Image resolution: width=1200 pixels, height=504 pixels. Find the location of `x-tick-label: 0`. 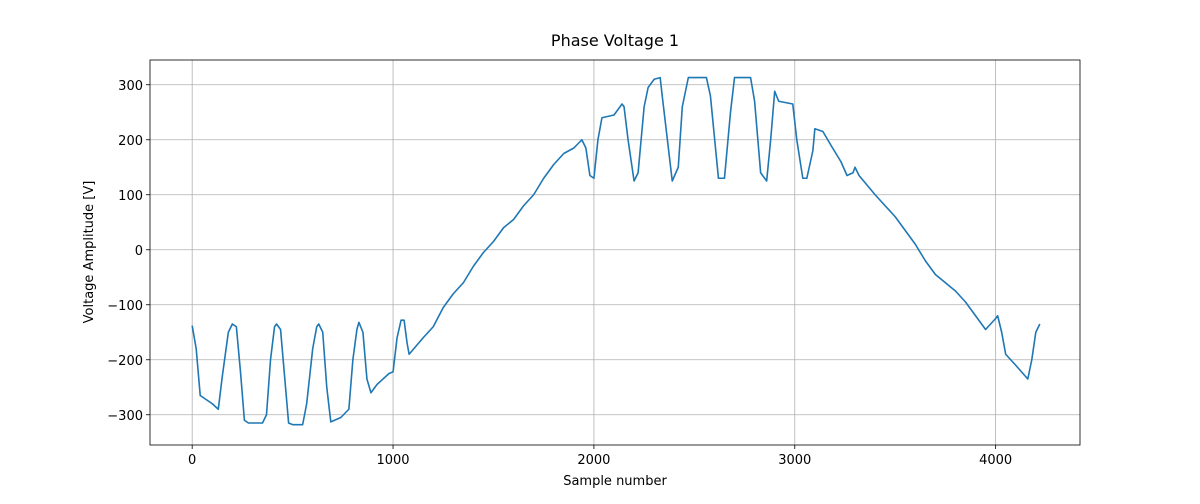

x-tick-label: 0 is located at coordinates (192, 460).